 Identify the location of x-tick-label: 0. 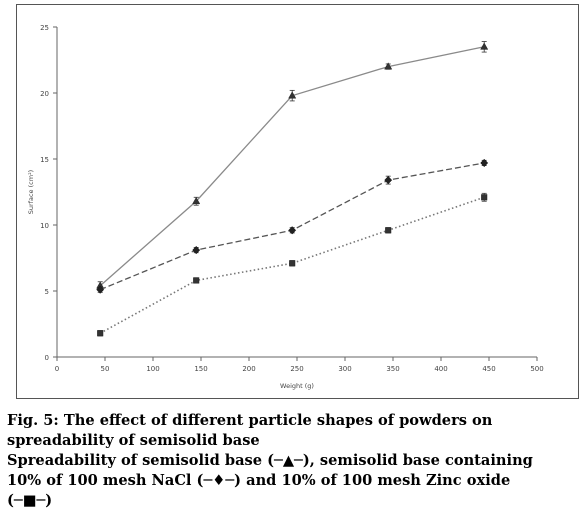
(57, 369).